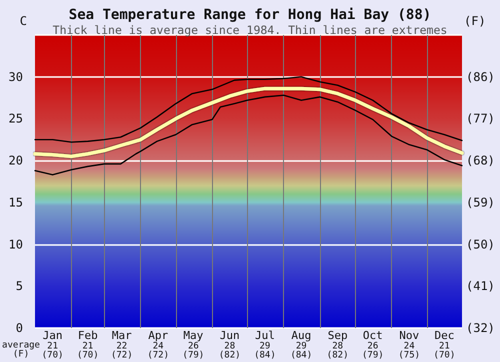 The height and width of the screenshot is (362, 500). I want to click on y2-tick-label: (41), so click(480, 286).